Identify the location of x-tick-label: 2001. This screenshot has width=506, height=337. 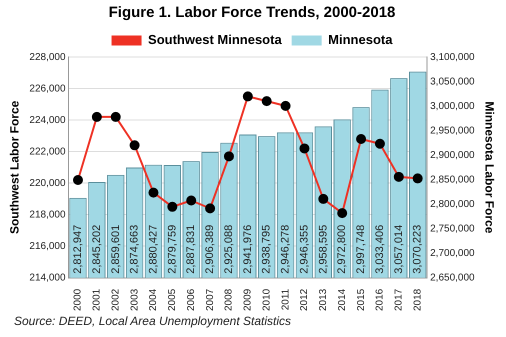
(97, 300).